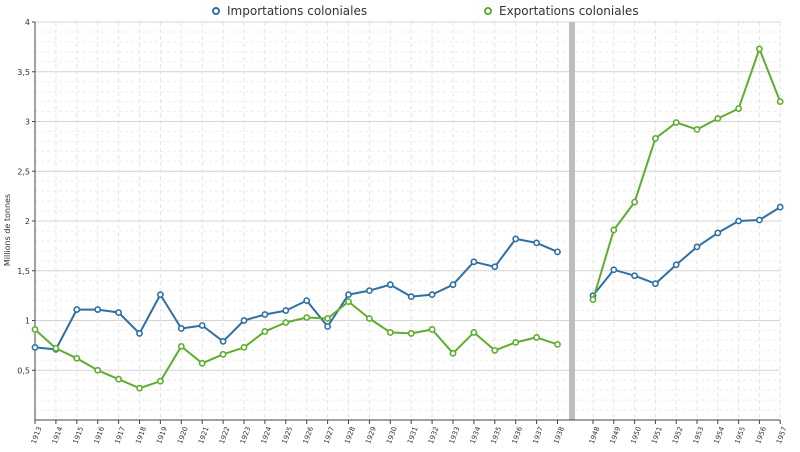  Describe the element at coordinates (35, 347) in the screenshot. I see `data-point-imports-1913` at that location.